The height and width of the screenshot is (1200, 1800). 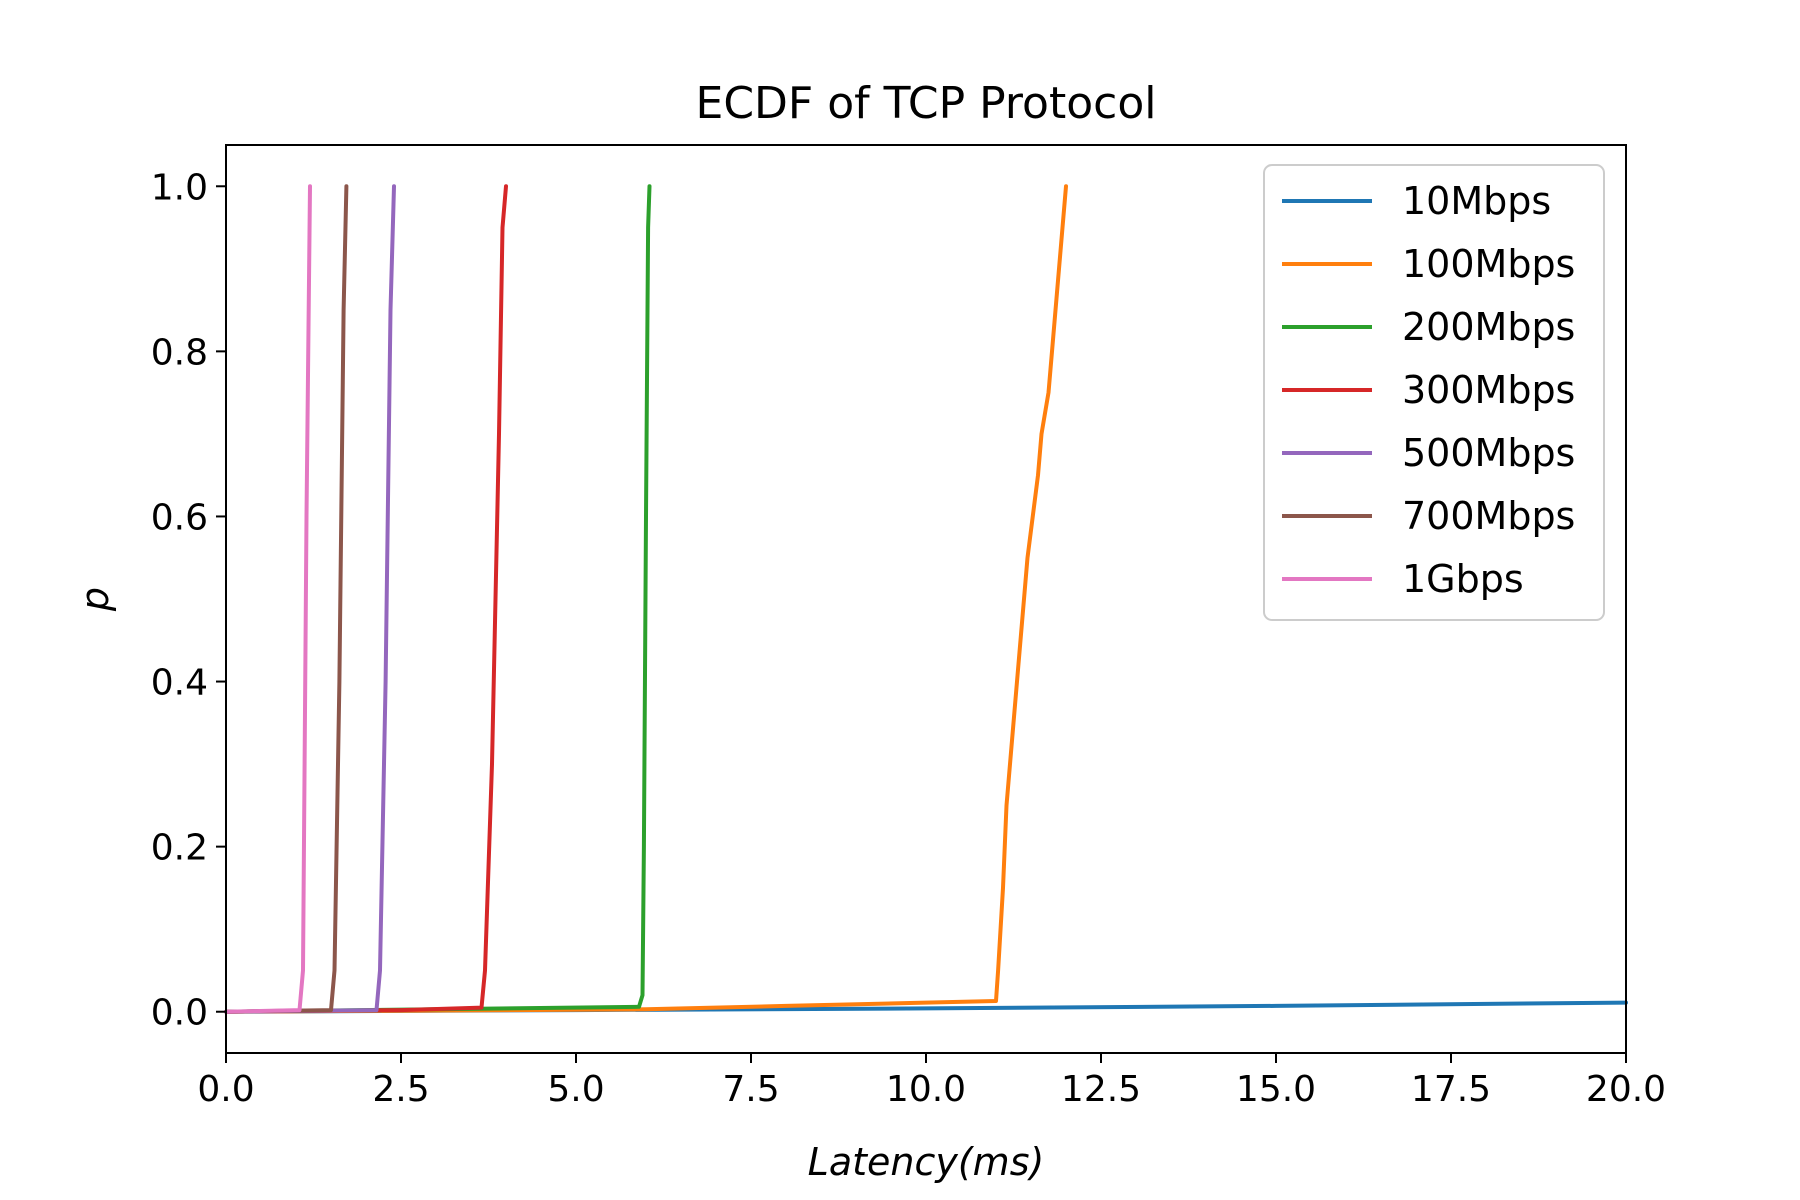 What do you see at coordinates (179, 517) in the screenshot?
I see `y-tick-label: 0.6` at bounding box center [179, 517].